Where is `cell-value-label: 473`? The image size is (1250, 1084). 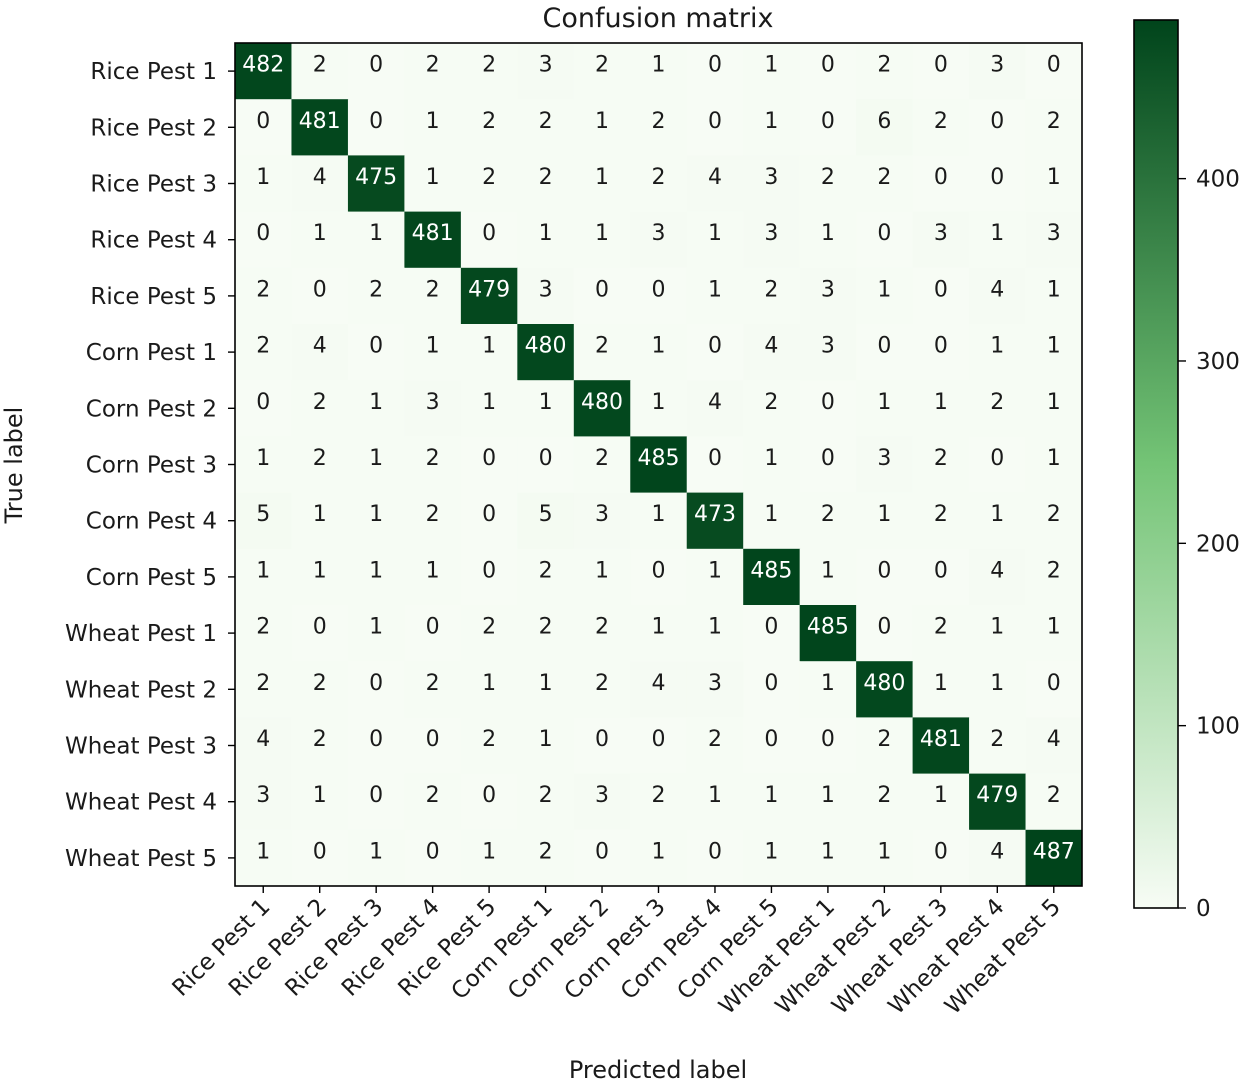
cell-value-label: 473 is located at coordinates (715, 514).